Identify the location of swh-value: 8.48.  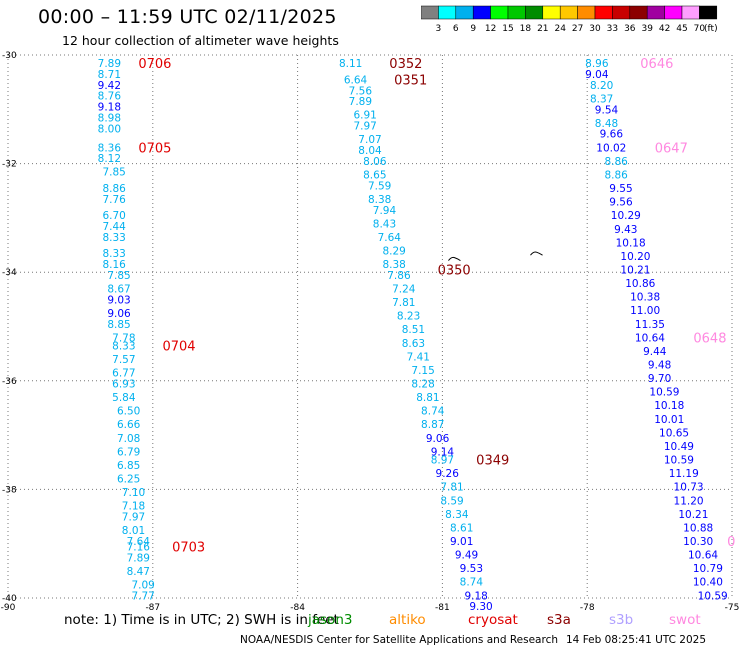
(606, 124).